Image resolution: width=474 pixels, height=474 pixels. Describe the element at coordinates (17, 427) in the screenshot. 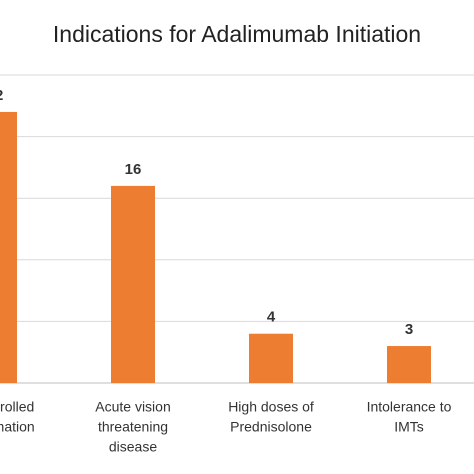

I see `x-tick-label: inflammation` at that location.